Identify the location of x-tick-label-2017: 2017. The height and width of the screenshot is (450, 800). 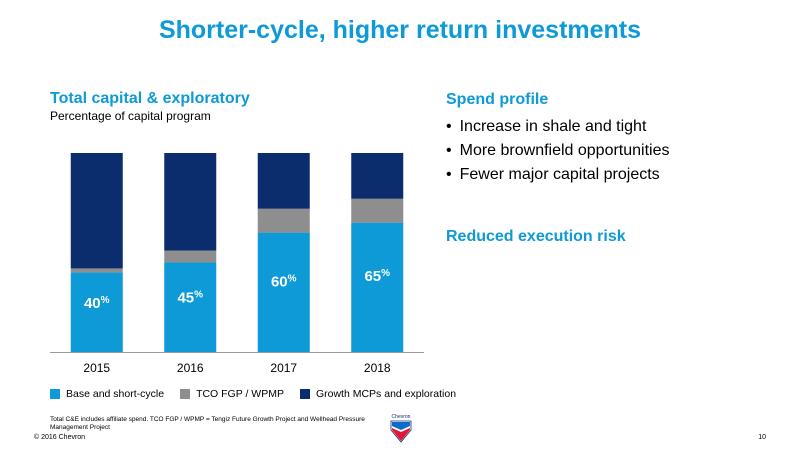
(283, 368).